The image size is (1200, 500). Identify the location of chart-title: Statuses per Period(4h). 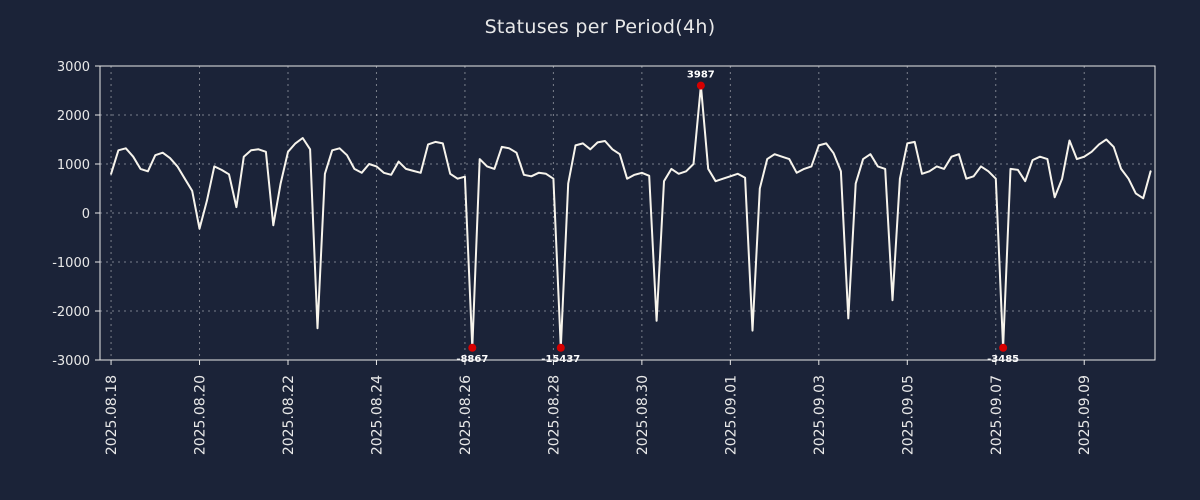
(600, 27).